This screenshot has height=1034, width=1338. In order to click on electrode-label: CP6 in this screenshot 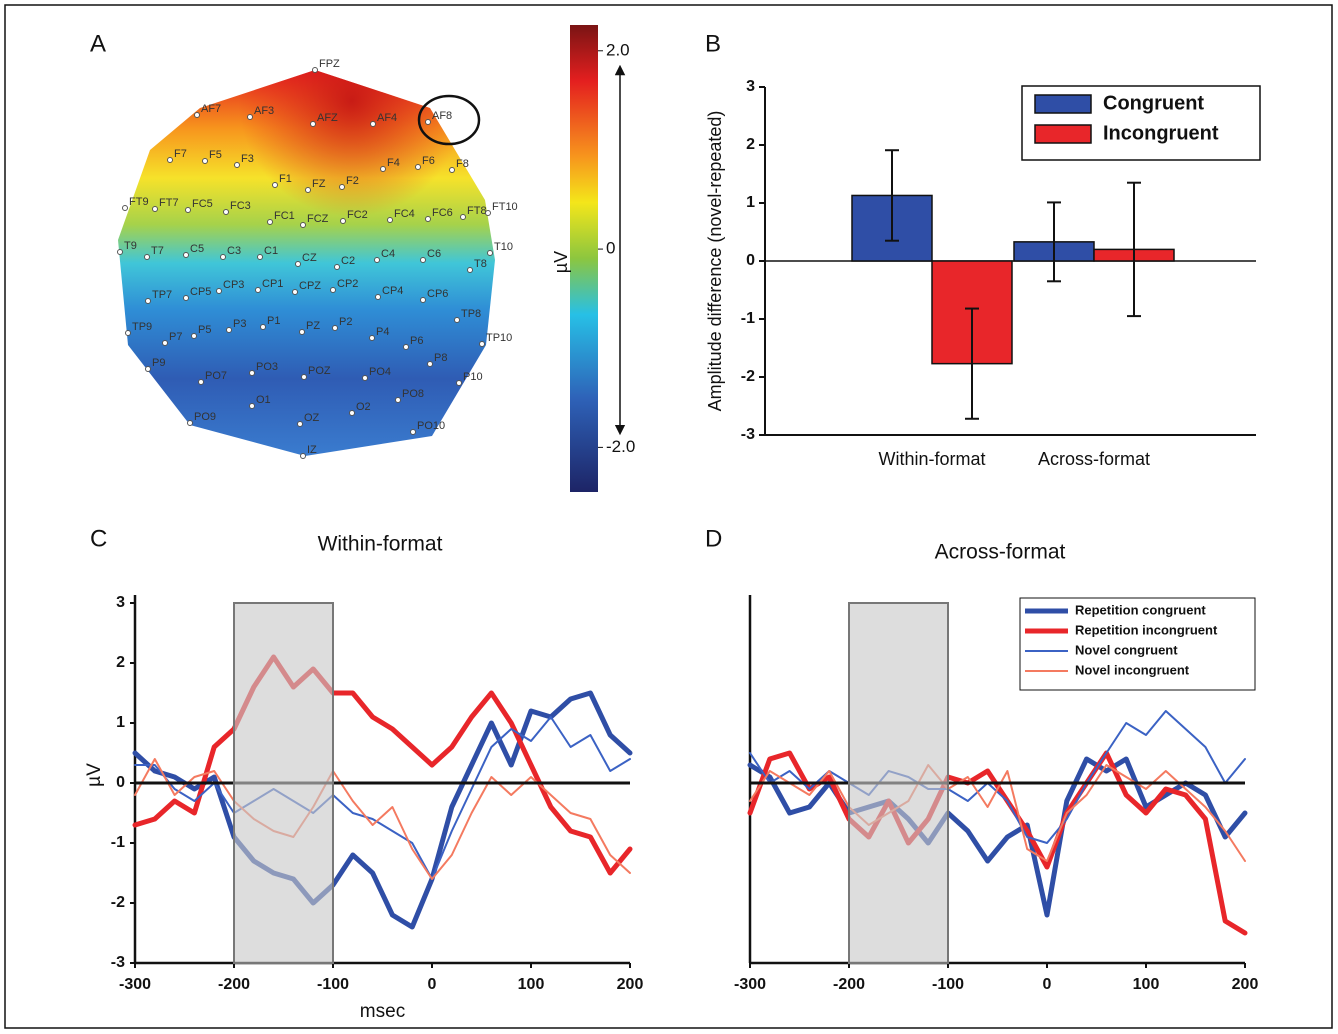, I will do `click(437, 294)`.